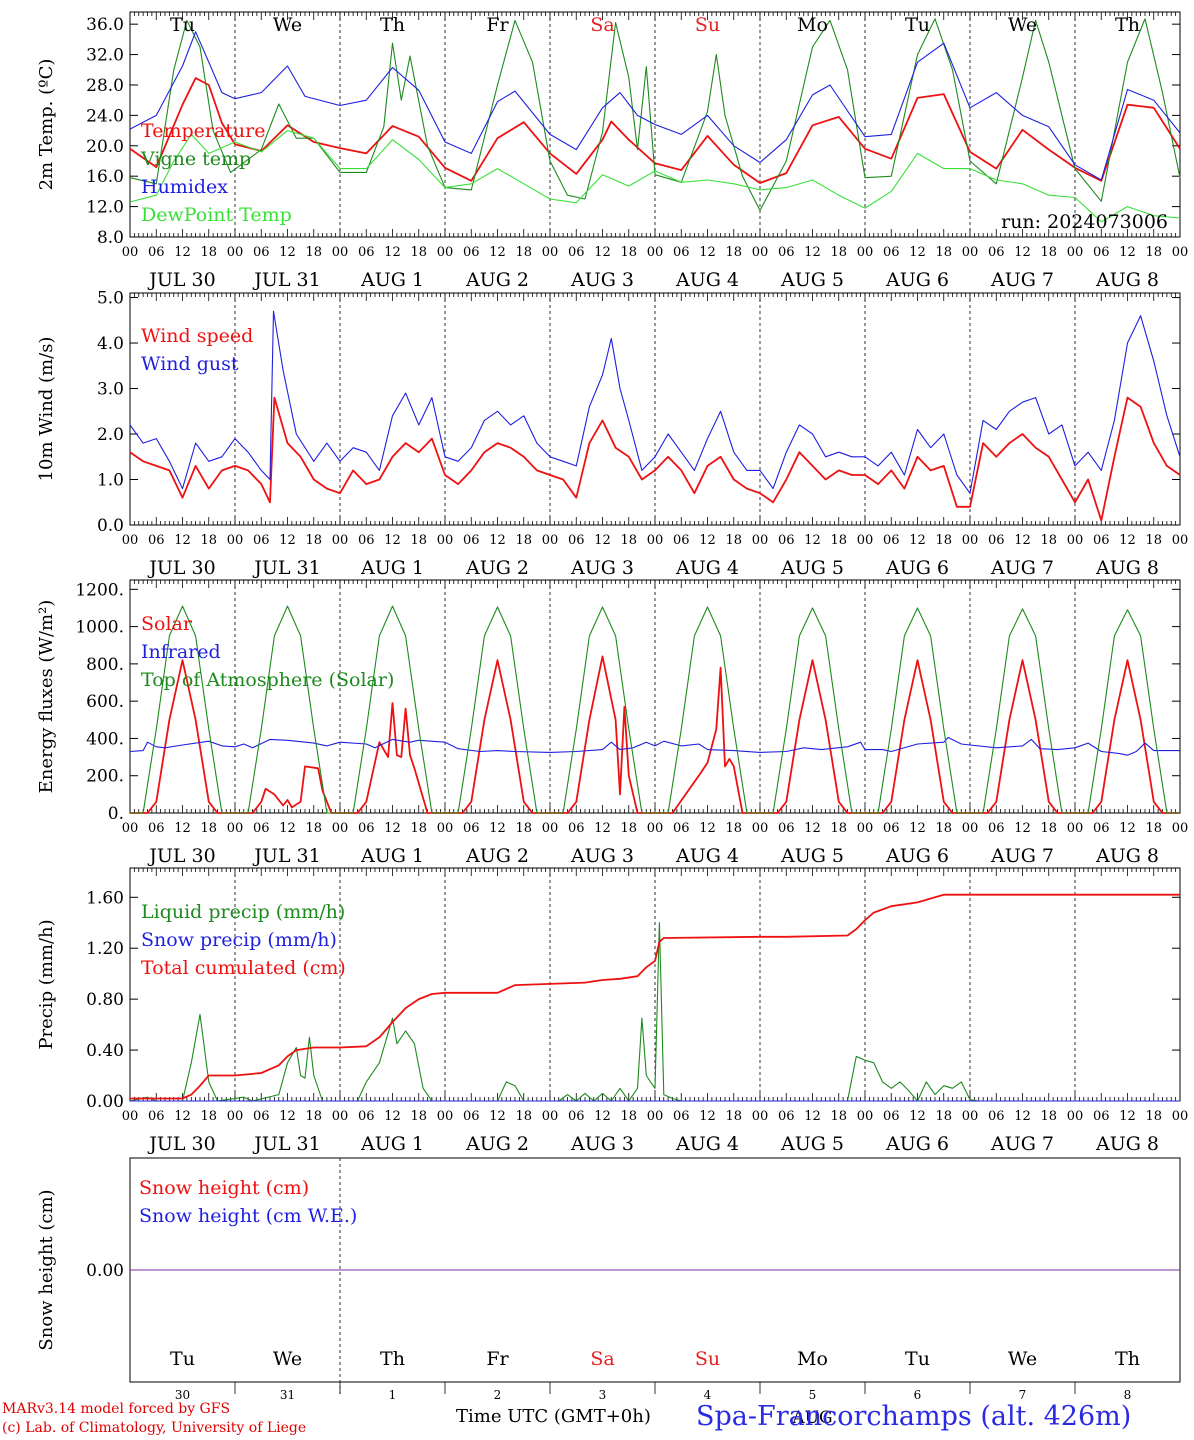 The image size is (1194, 1440). What do you see at coordinates (46, 1269) in the screenshot?
I see `y-axis-label: Snow height (cm)` at bounding box center [46, 1269].